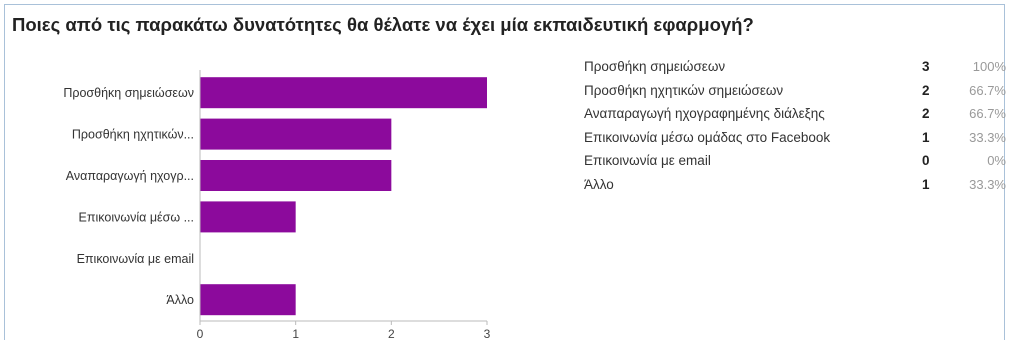 The image size is (1013, 343). I want to click on x-tick-label: 0, so click(200, 334).